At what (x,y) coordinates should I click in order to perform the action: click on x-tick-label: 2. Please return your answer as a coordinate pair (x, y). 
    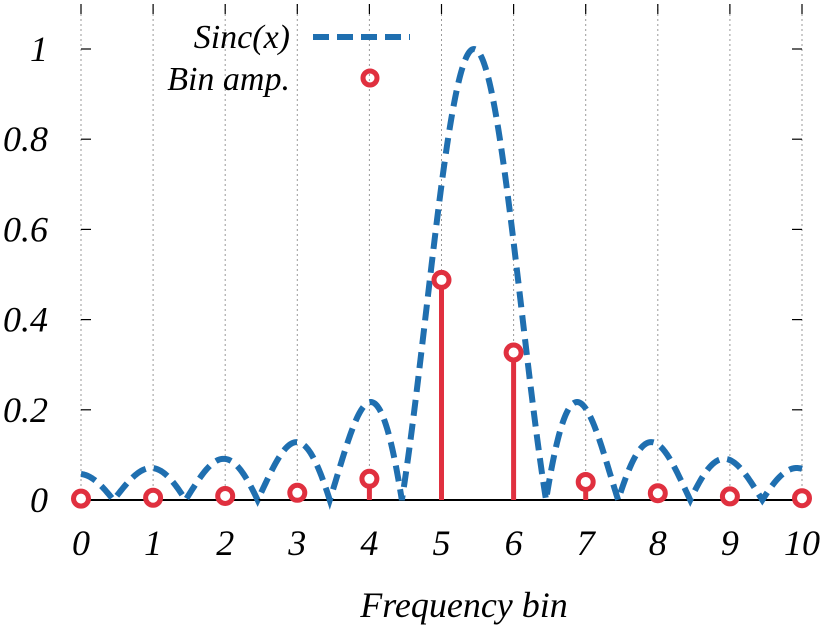
    Looking at the image, I should click on (225, 543).